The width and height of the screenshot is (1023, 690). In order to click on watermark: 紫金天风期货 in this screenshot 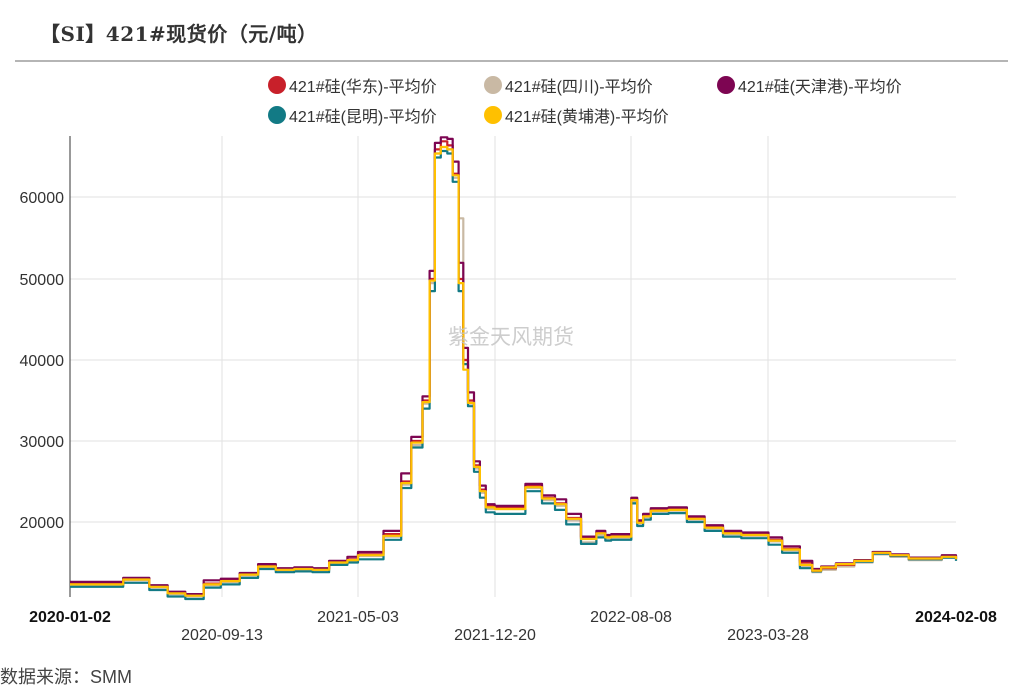, I will do `click(511, 337)`.